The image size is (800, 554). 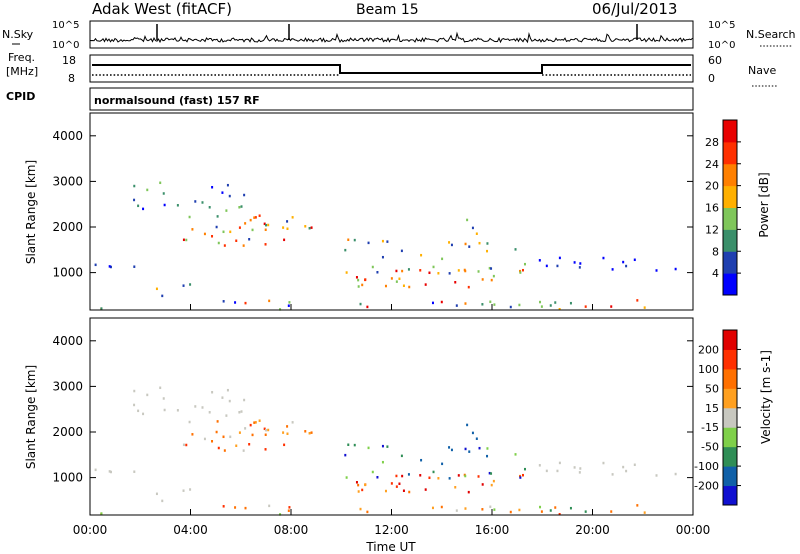 What do you see at coordinates (771, 34) in the screenshot?
I see `noise-right-label: N.Search` at bounding box center [771, 34].